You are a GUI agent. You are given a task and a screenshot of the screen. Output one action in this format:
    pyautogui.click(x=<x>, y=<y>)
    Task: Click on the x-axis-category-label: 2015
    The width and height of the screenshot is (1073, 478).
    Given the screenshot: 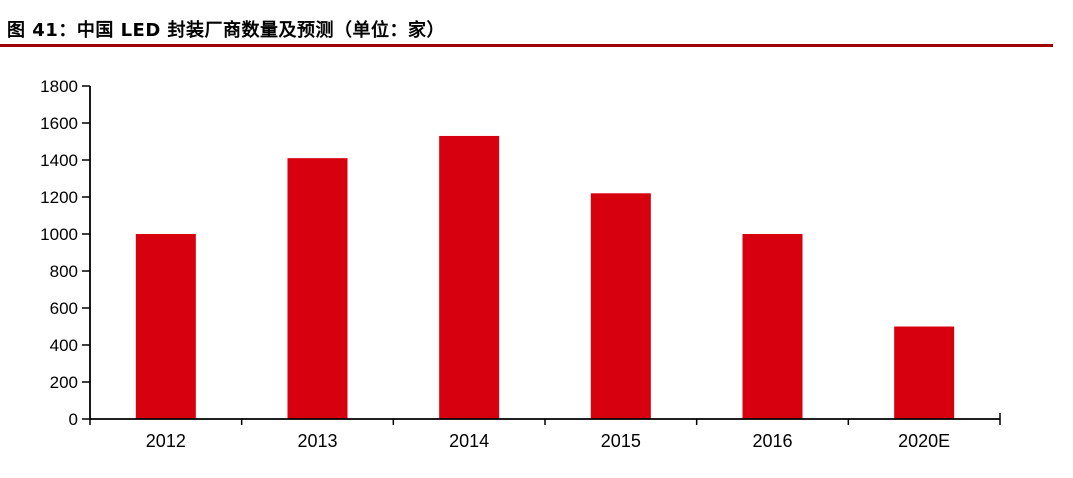 What is the action you would take?
    pyautogui.click(x=621, y=441)
    